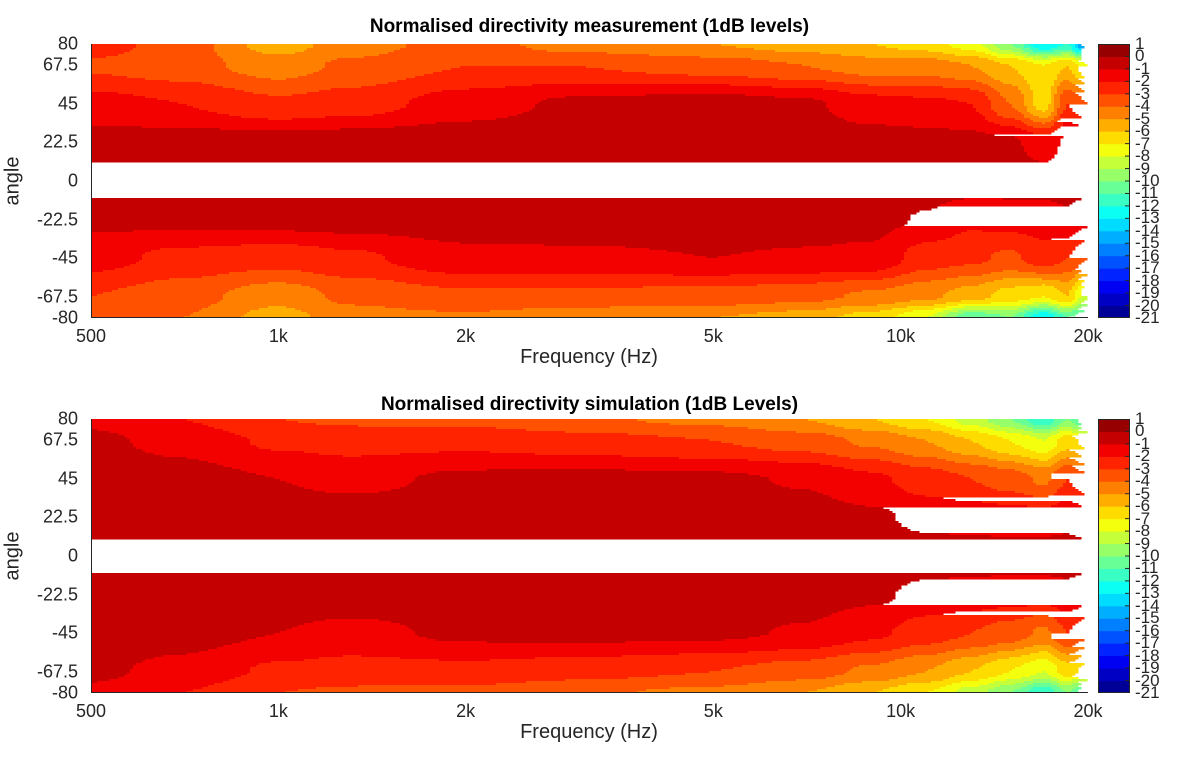 This screenshot has height=762, width=1200. What do you see at coordinates (1114, 556) in the screenshot?
I see `colorbar-bands` at bounding box center [1114, 556].